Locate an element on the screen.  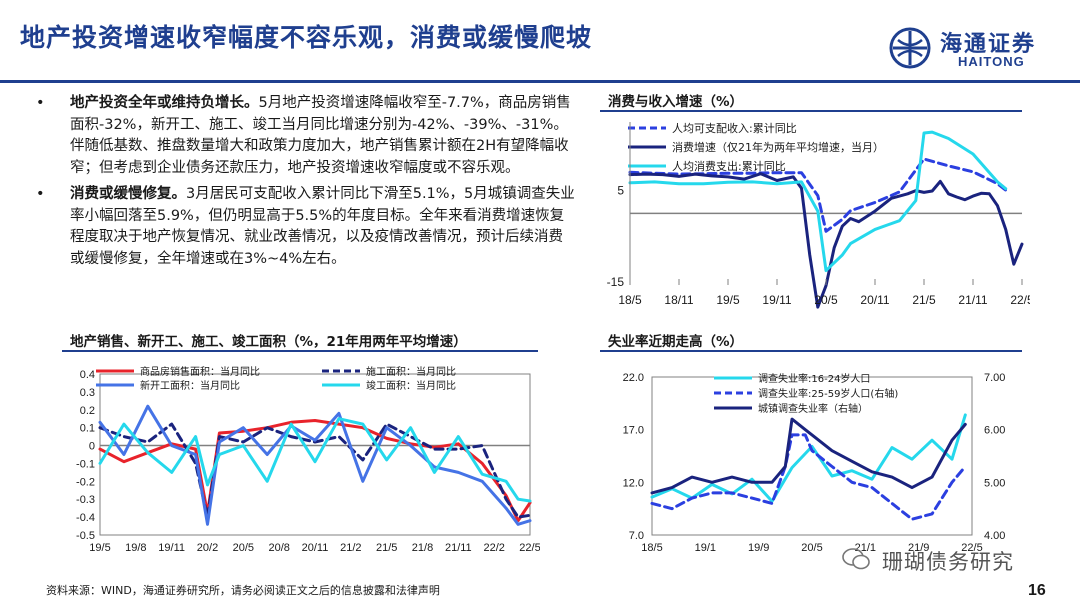
legend-label: 城镇调查失业率（右轴） is located at coordinates (813, 408).